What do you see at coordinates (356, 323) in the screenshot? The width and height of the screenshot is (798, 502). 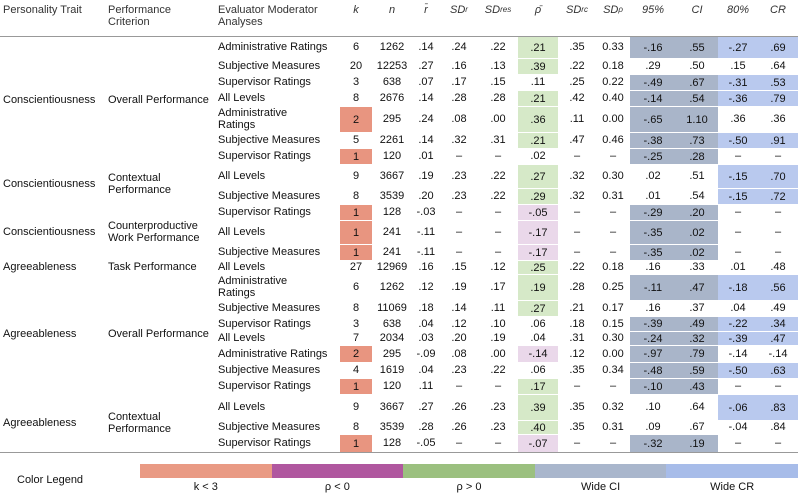 I see `value-cell: 3` at bounding box center [356, 323].